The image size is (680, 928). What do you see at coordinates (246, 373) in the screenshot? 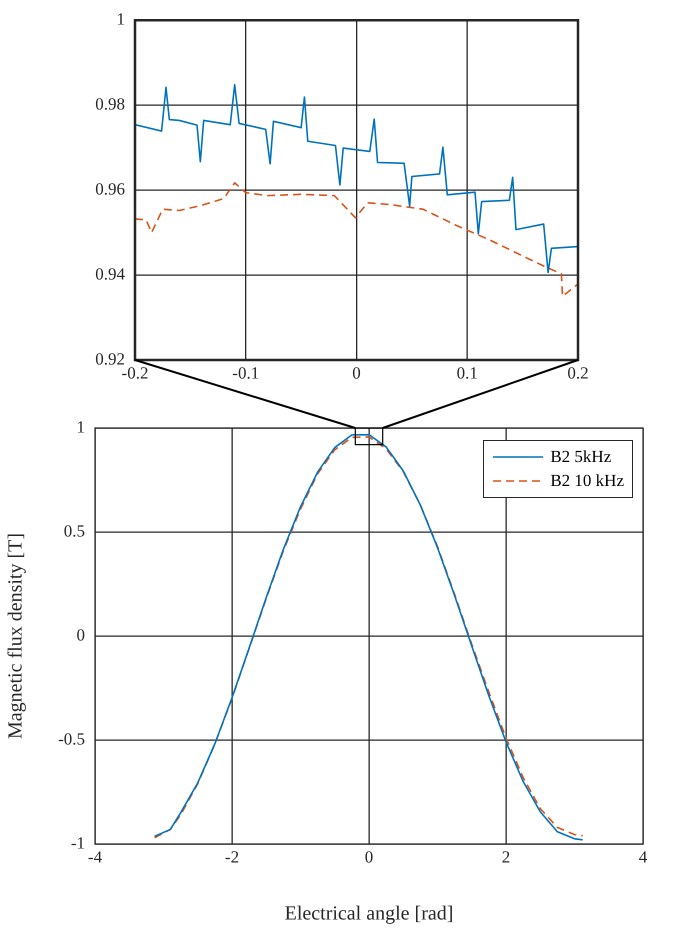
I see `x-tick-label: -0.1` at bounding box center [246, 373].